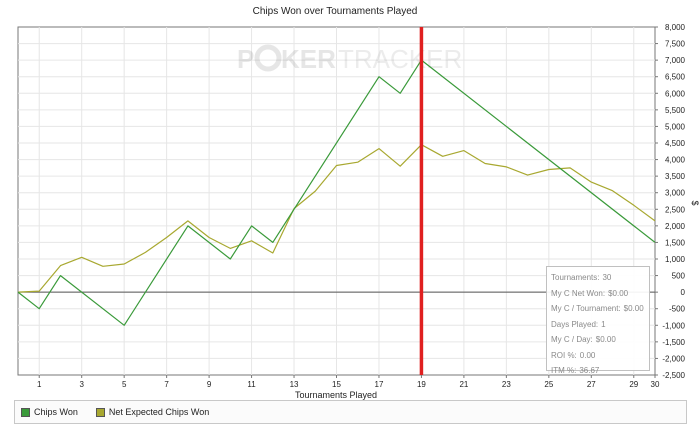 The image size is (700, 433). I want to click on stats-row: ITM %: 36.67, so click(598, 371).